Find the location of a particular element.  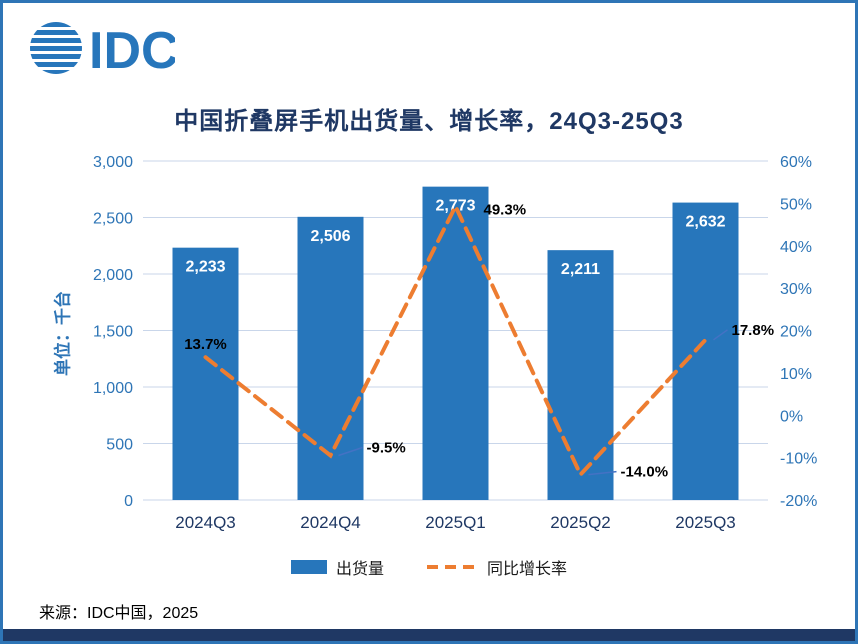

right-axis-tick-label: 10% is located at coordinates (796, 374).